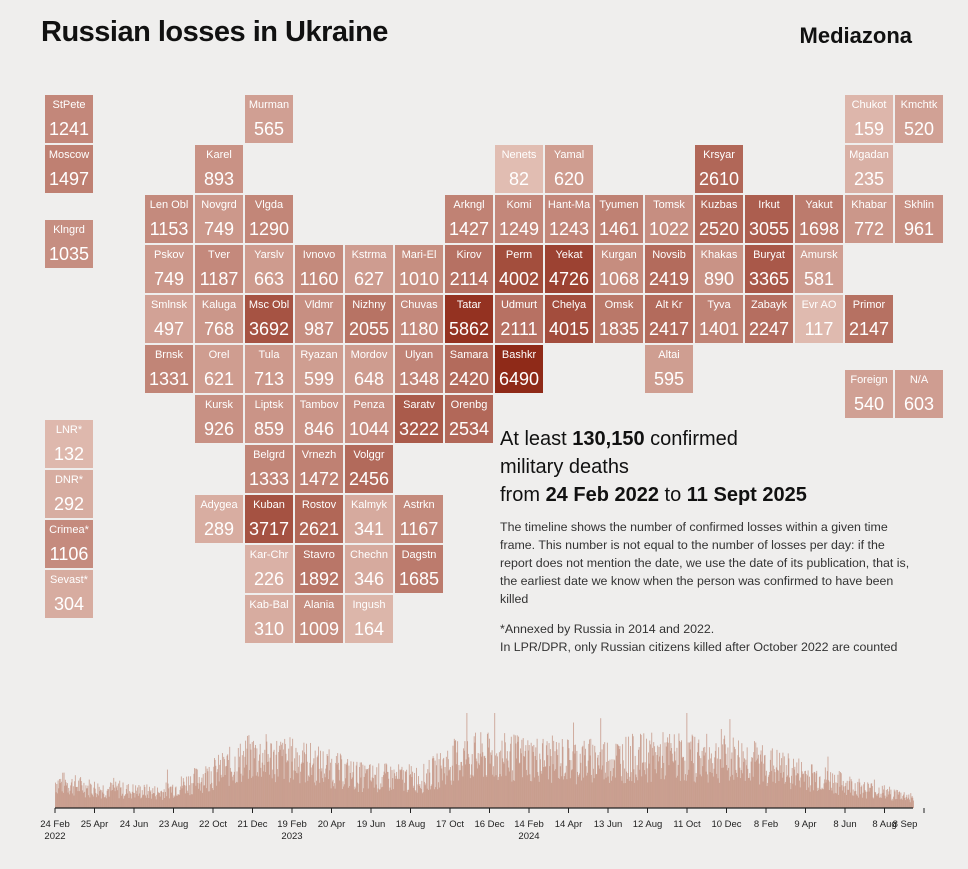 This screenshot has width=968, height=869. Describe the element at coordinates (169, 269) in the screenshot. I see `region-tile-pskov: Pskov 749` at that location.